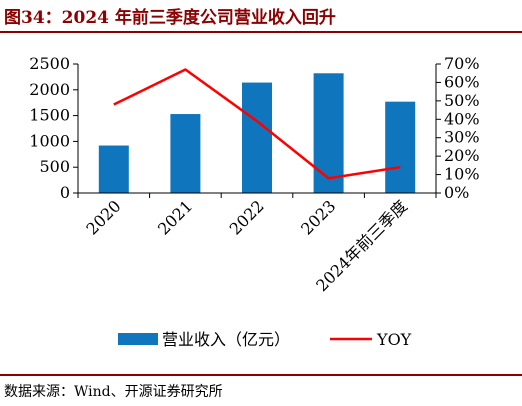 This screenshot has height=406, width=522. What do you see at coordinates (462, 137) in the screenshot?
I see `right-tick-label: 30%` at bounding box center [462, 137].